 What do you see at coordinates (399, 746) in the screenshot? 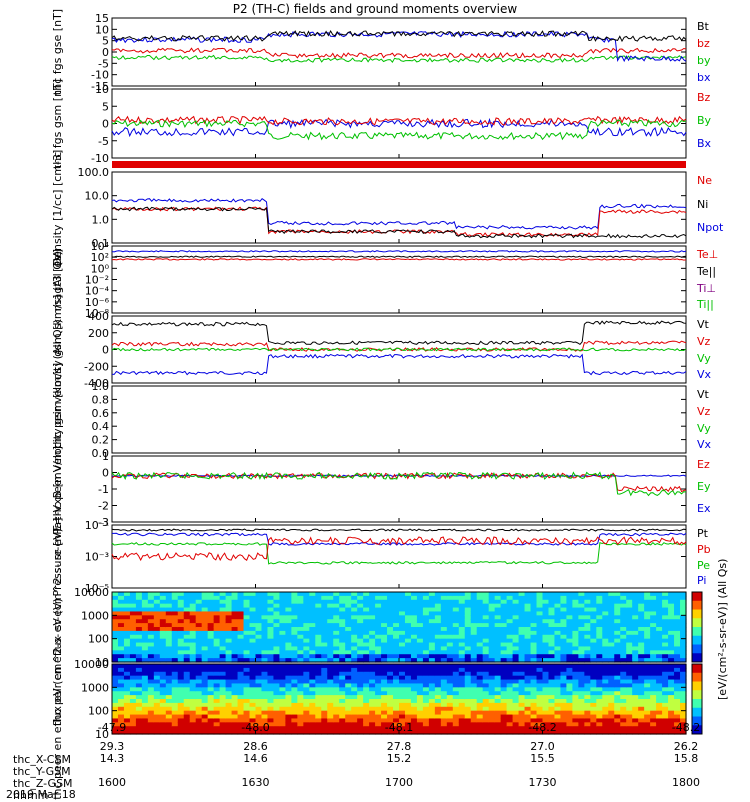
I see `footer-value: 27.8` at bounding box center [399, 746].